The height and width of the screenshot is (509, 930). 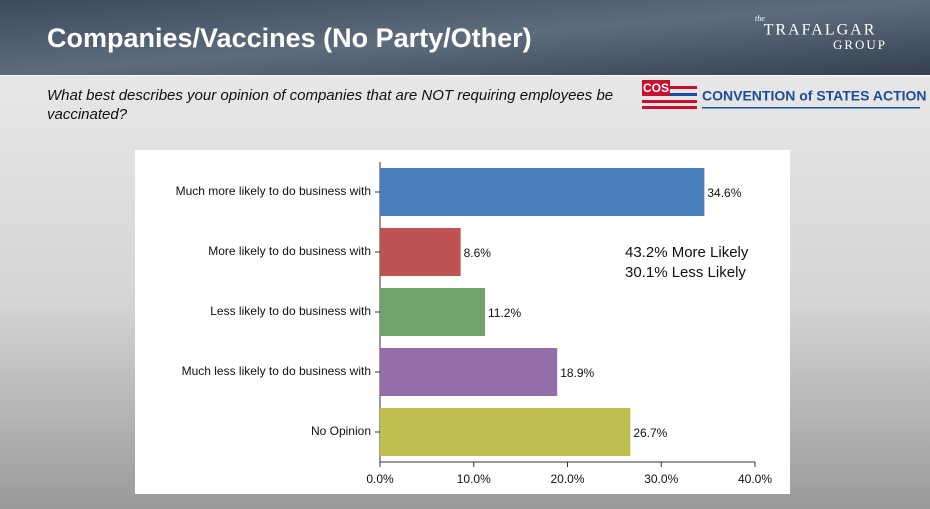 I want to click on y-tick-label: Much less likely to do business with, so click(x=276, y=371).